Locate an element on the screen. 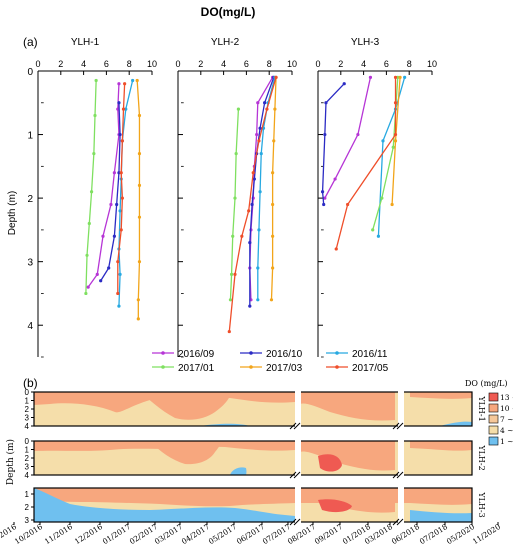  subplot-title: YLH-1 is located at coordinates (85, 42).